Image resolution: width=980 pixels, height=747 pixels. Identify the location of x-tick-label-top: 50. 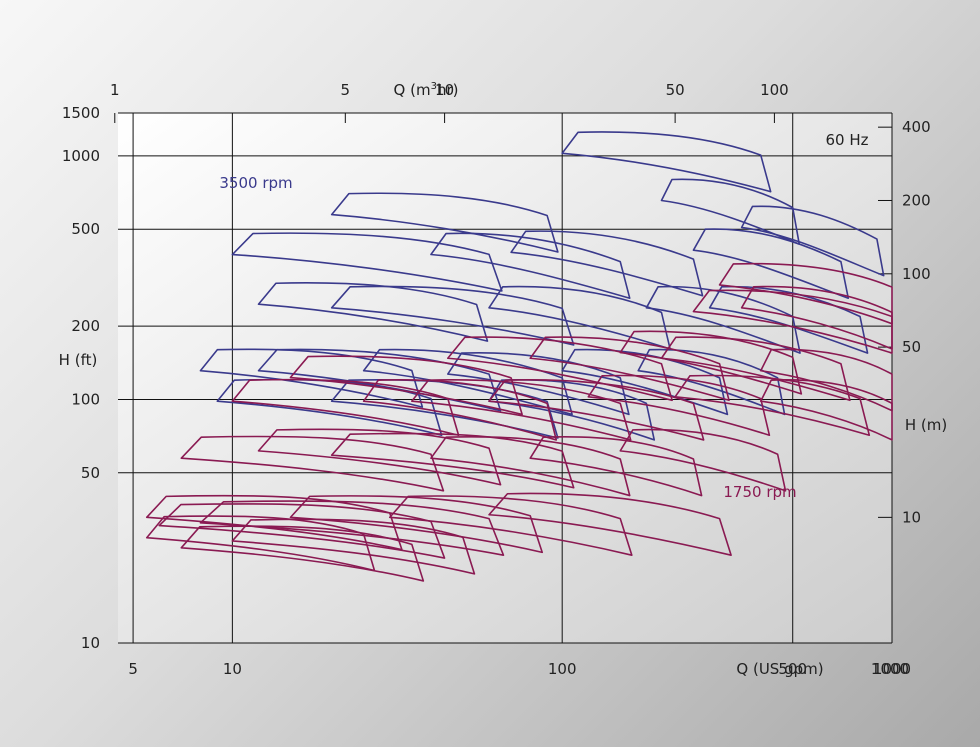
(675, 90).